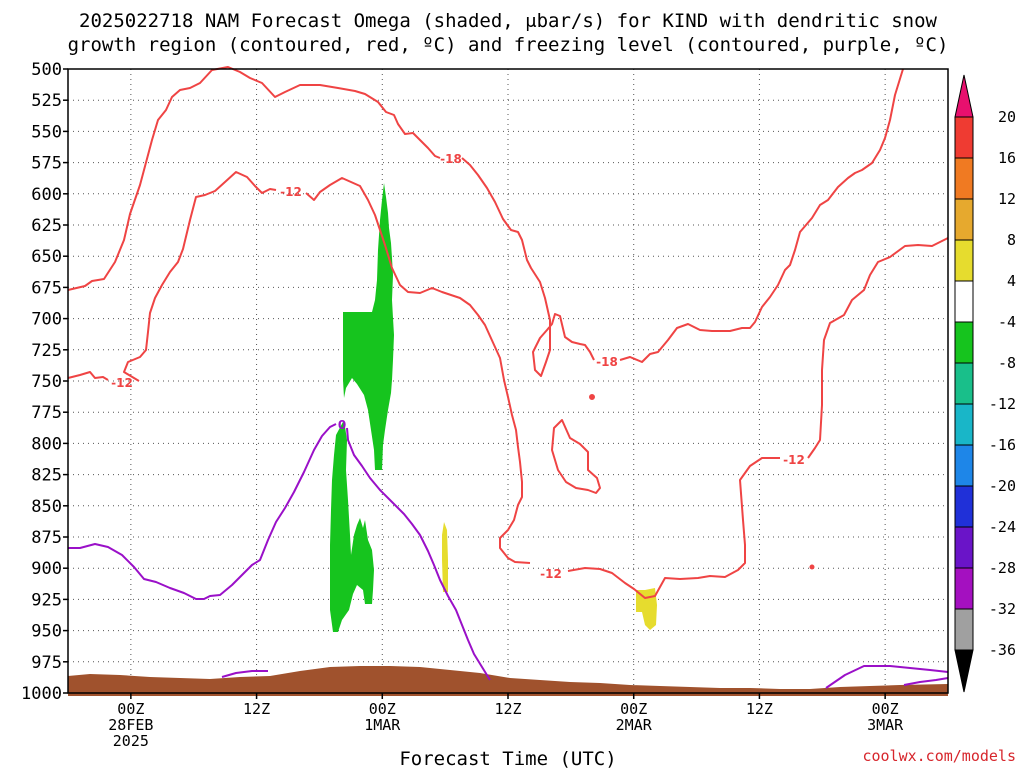 Image resolution: width=1024 pixels, height=768 pixels. What do you see at coordinates (1007, 322) in the screenshot?
I see `colorbar-label: -4` at bounding box center [1007, 322].